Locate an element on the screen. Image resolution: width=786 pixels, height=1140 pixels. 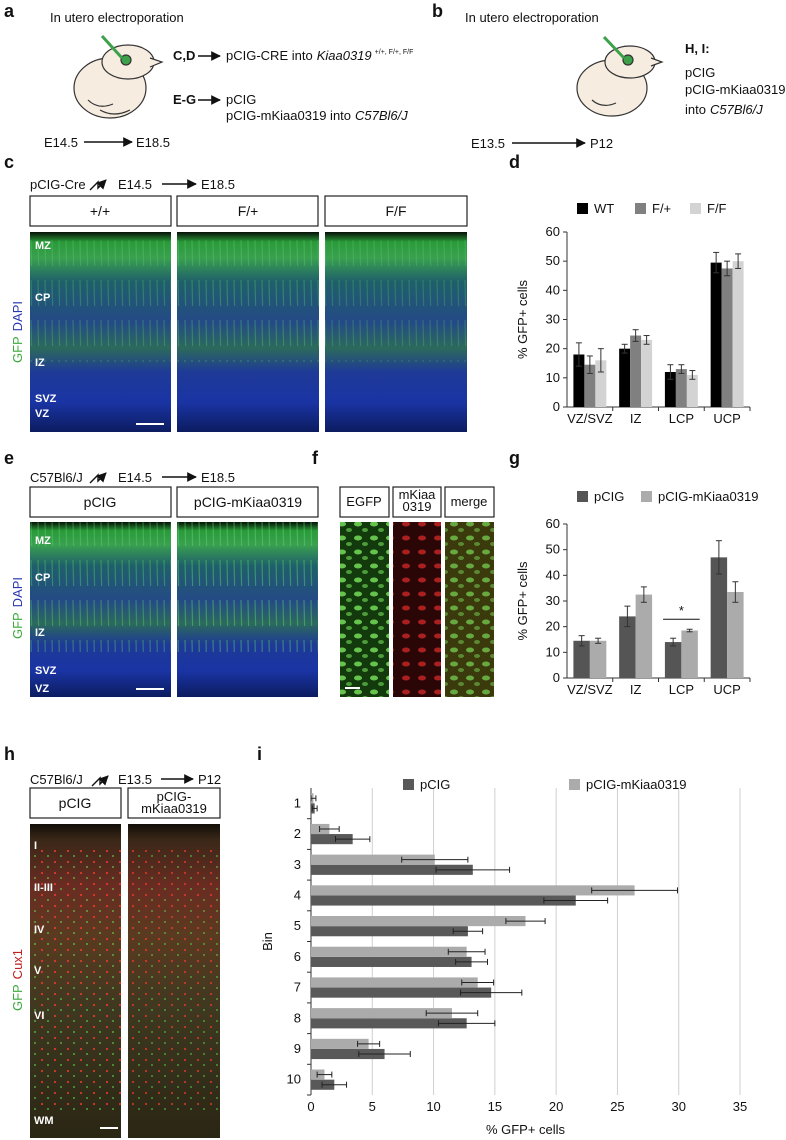
y-tick-label: 6 is located at coordinates (297, 956).